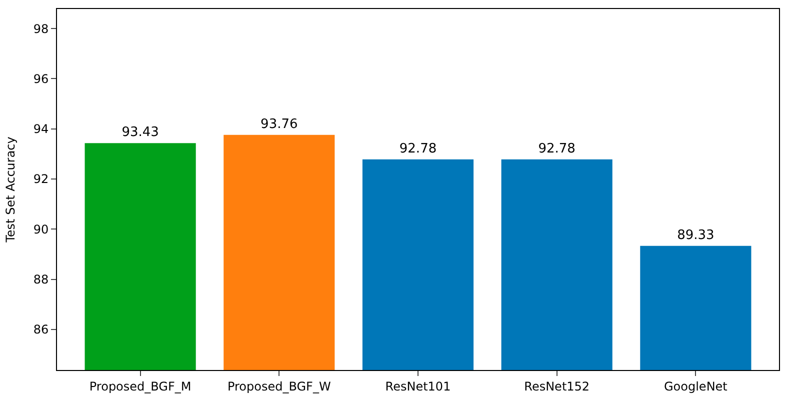 Image resolution: width=788 pixels, height=401 pixels. Describe the element at coordinates (696, 386) in the screenshot. I see `x-tick-label: GoogleNet` at that location.